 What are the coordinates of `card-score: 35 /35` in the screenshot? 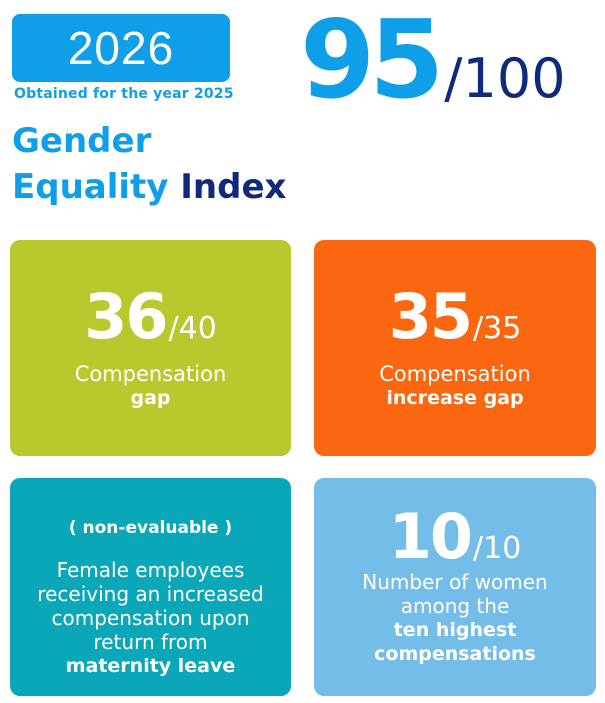 It's located at (455, 316).